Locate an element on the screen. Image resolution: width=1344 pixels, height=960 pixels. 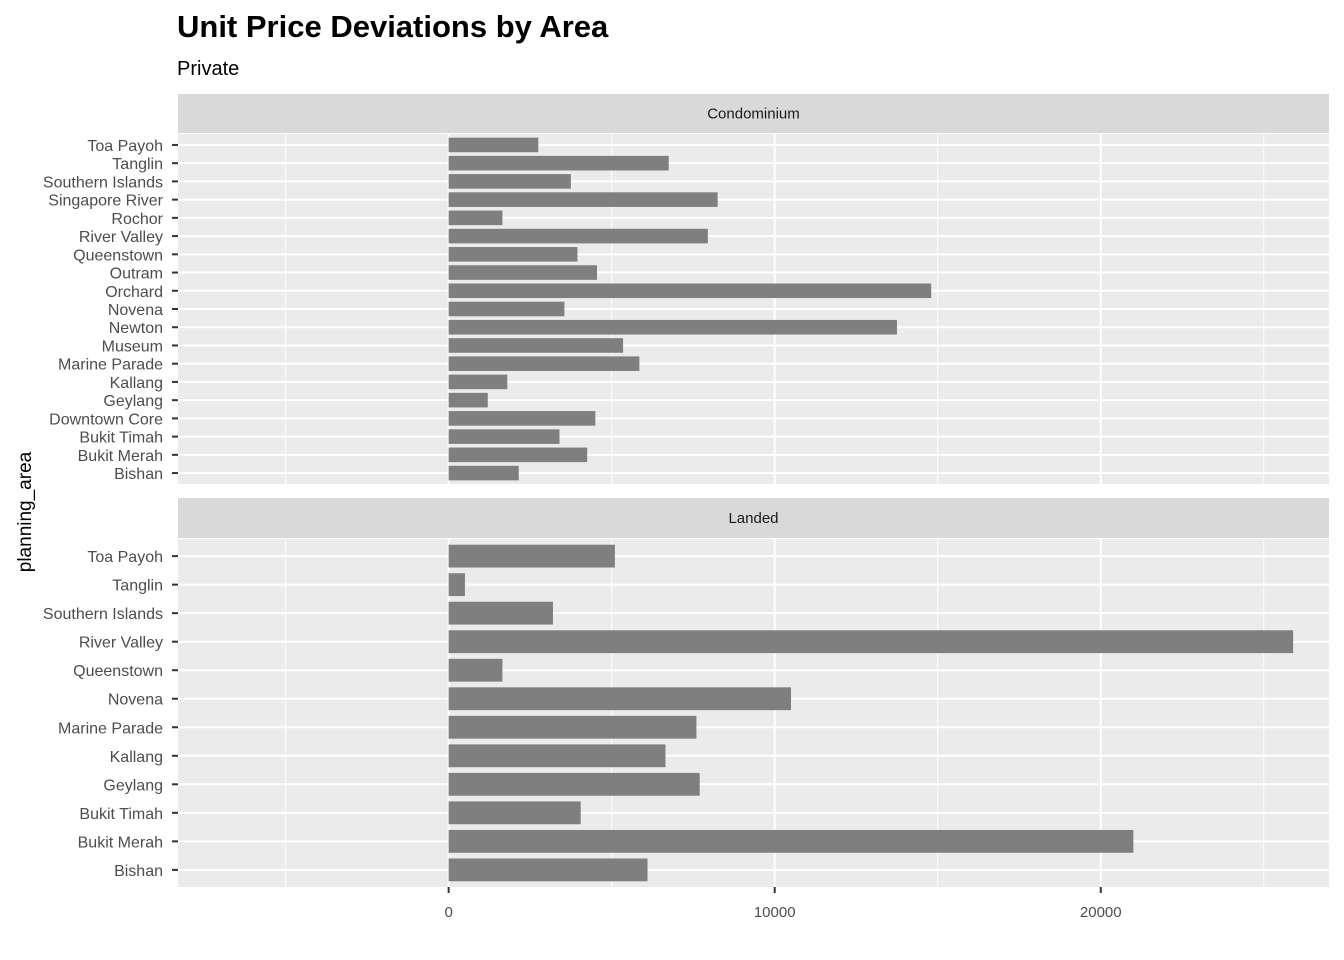
x-tick-label: 20000 is located at coordinates (1101, 912).